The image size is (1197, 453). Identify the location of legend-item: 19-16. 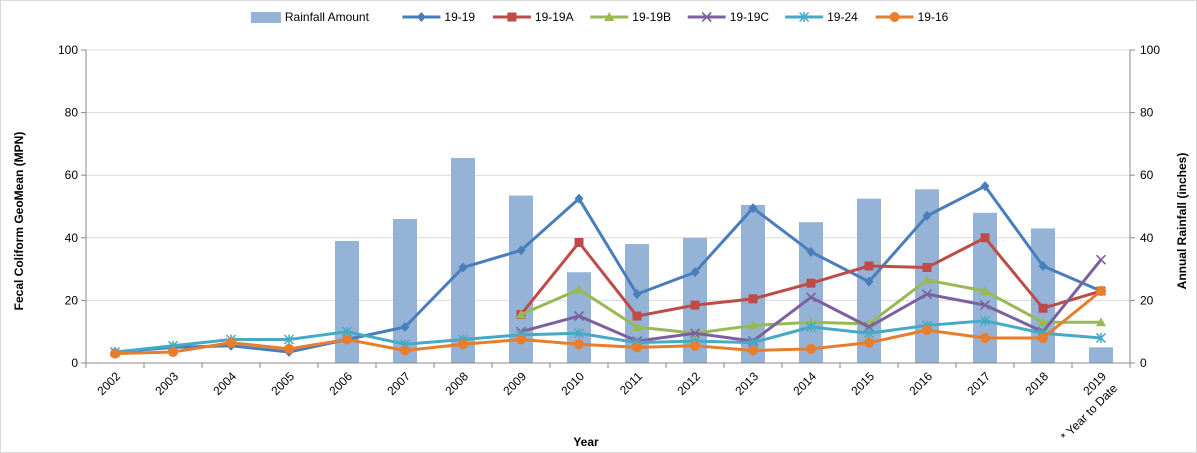
(912, 17).